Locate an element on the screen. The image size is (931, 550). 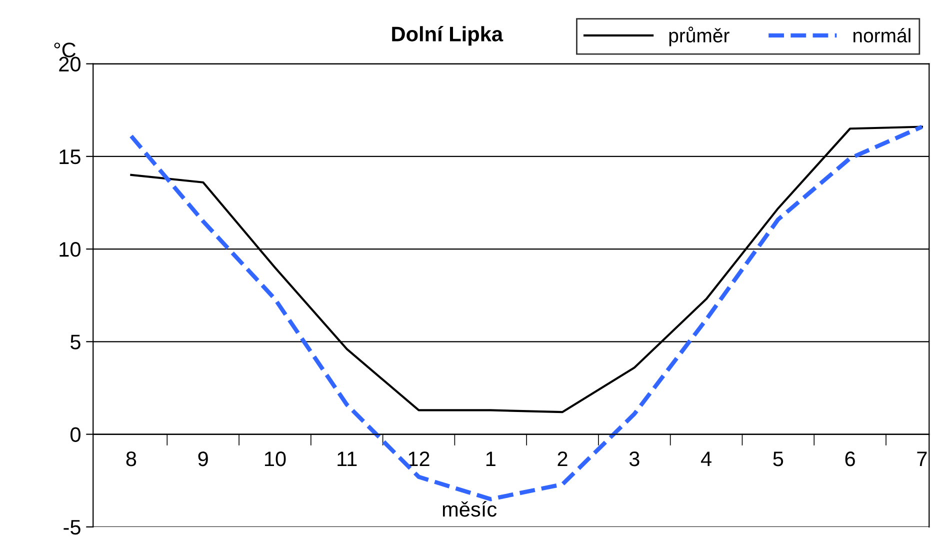
x-tick-label: 2 is located at coordinates (563, 458).